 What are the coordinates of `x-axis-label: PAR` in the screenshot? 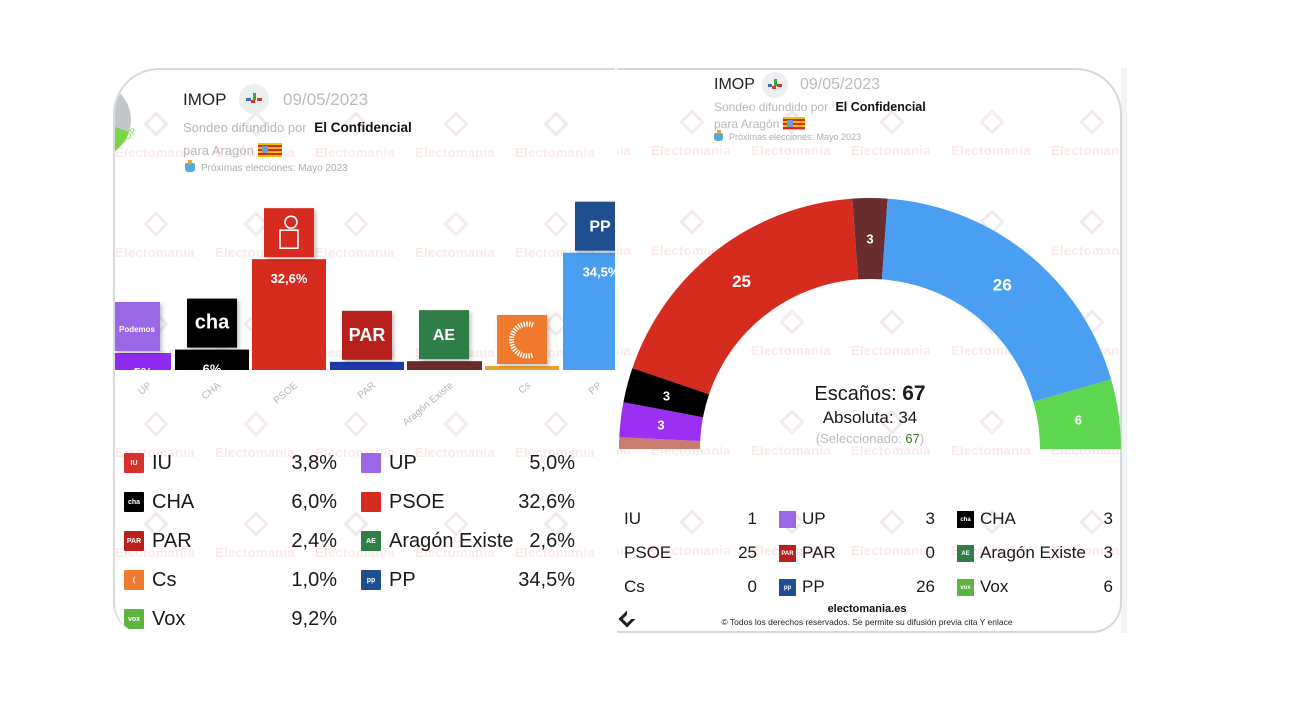 It's located at (367, 390).